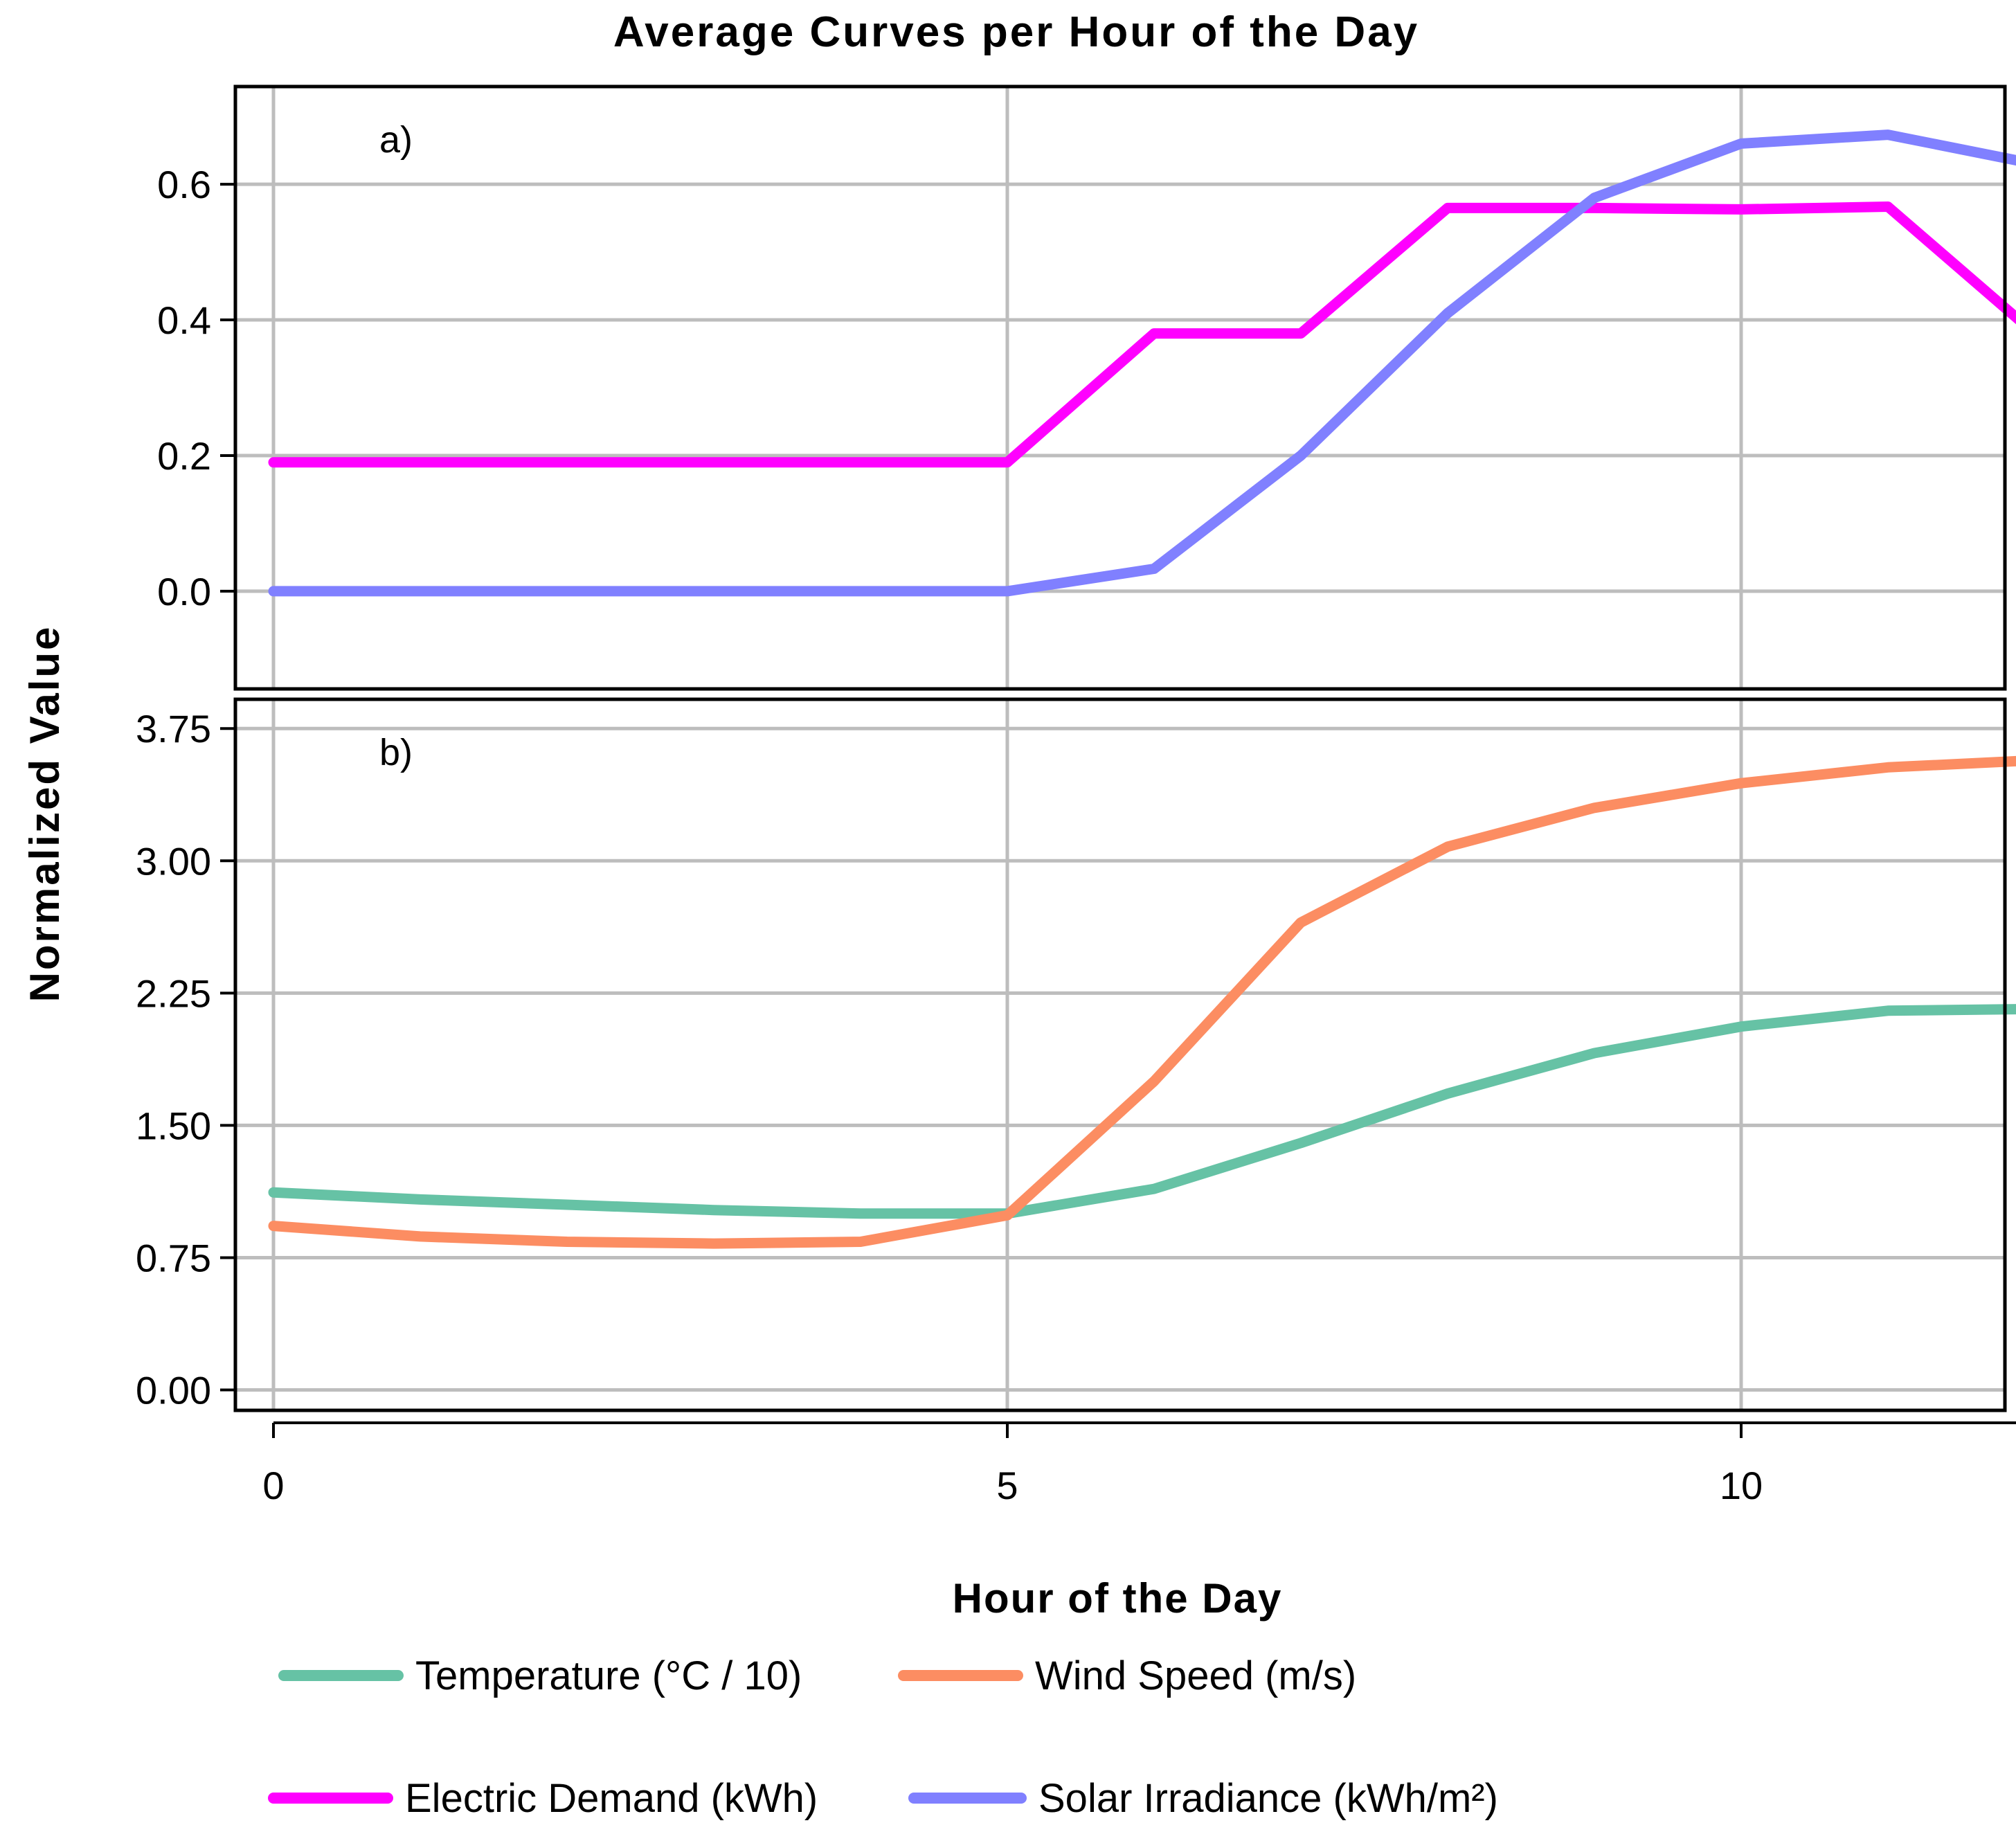 This screenshot has height=1841, width=2016. I want to click on y-tick-label: 0.2, so click(184, 456).